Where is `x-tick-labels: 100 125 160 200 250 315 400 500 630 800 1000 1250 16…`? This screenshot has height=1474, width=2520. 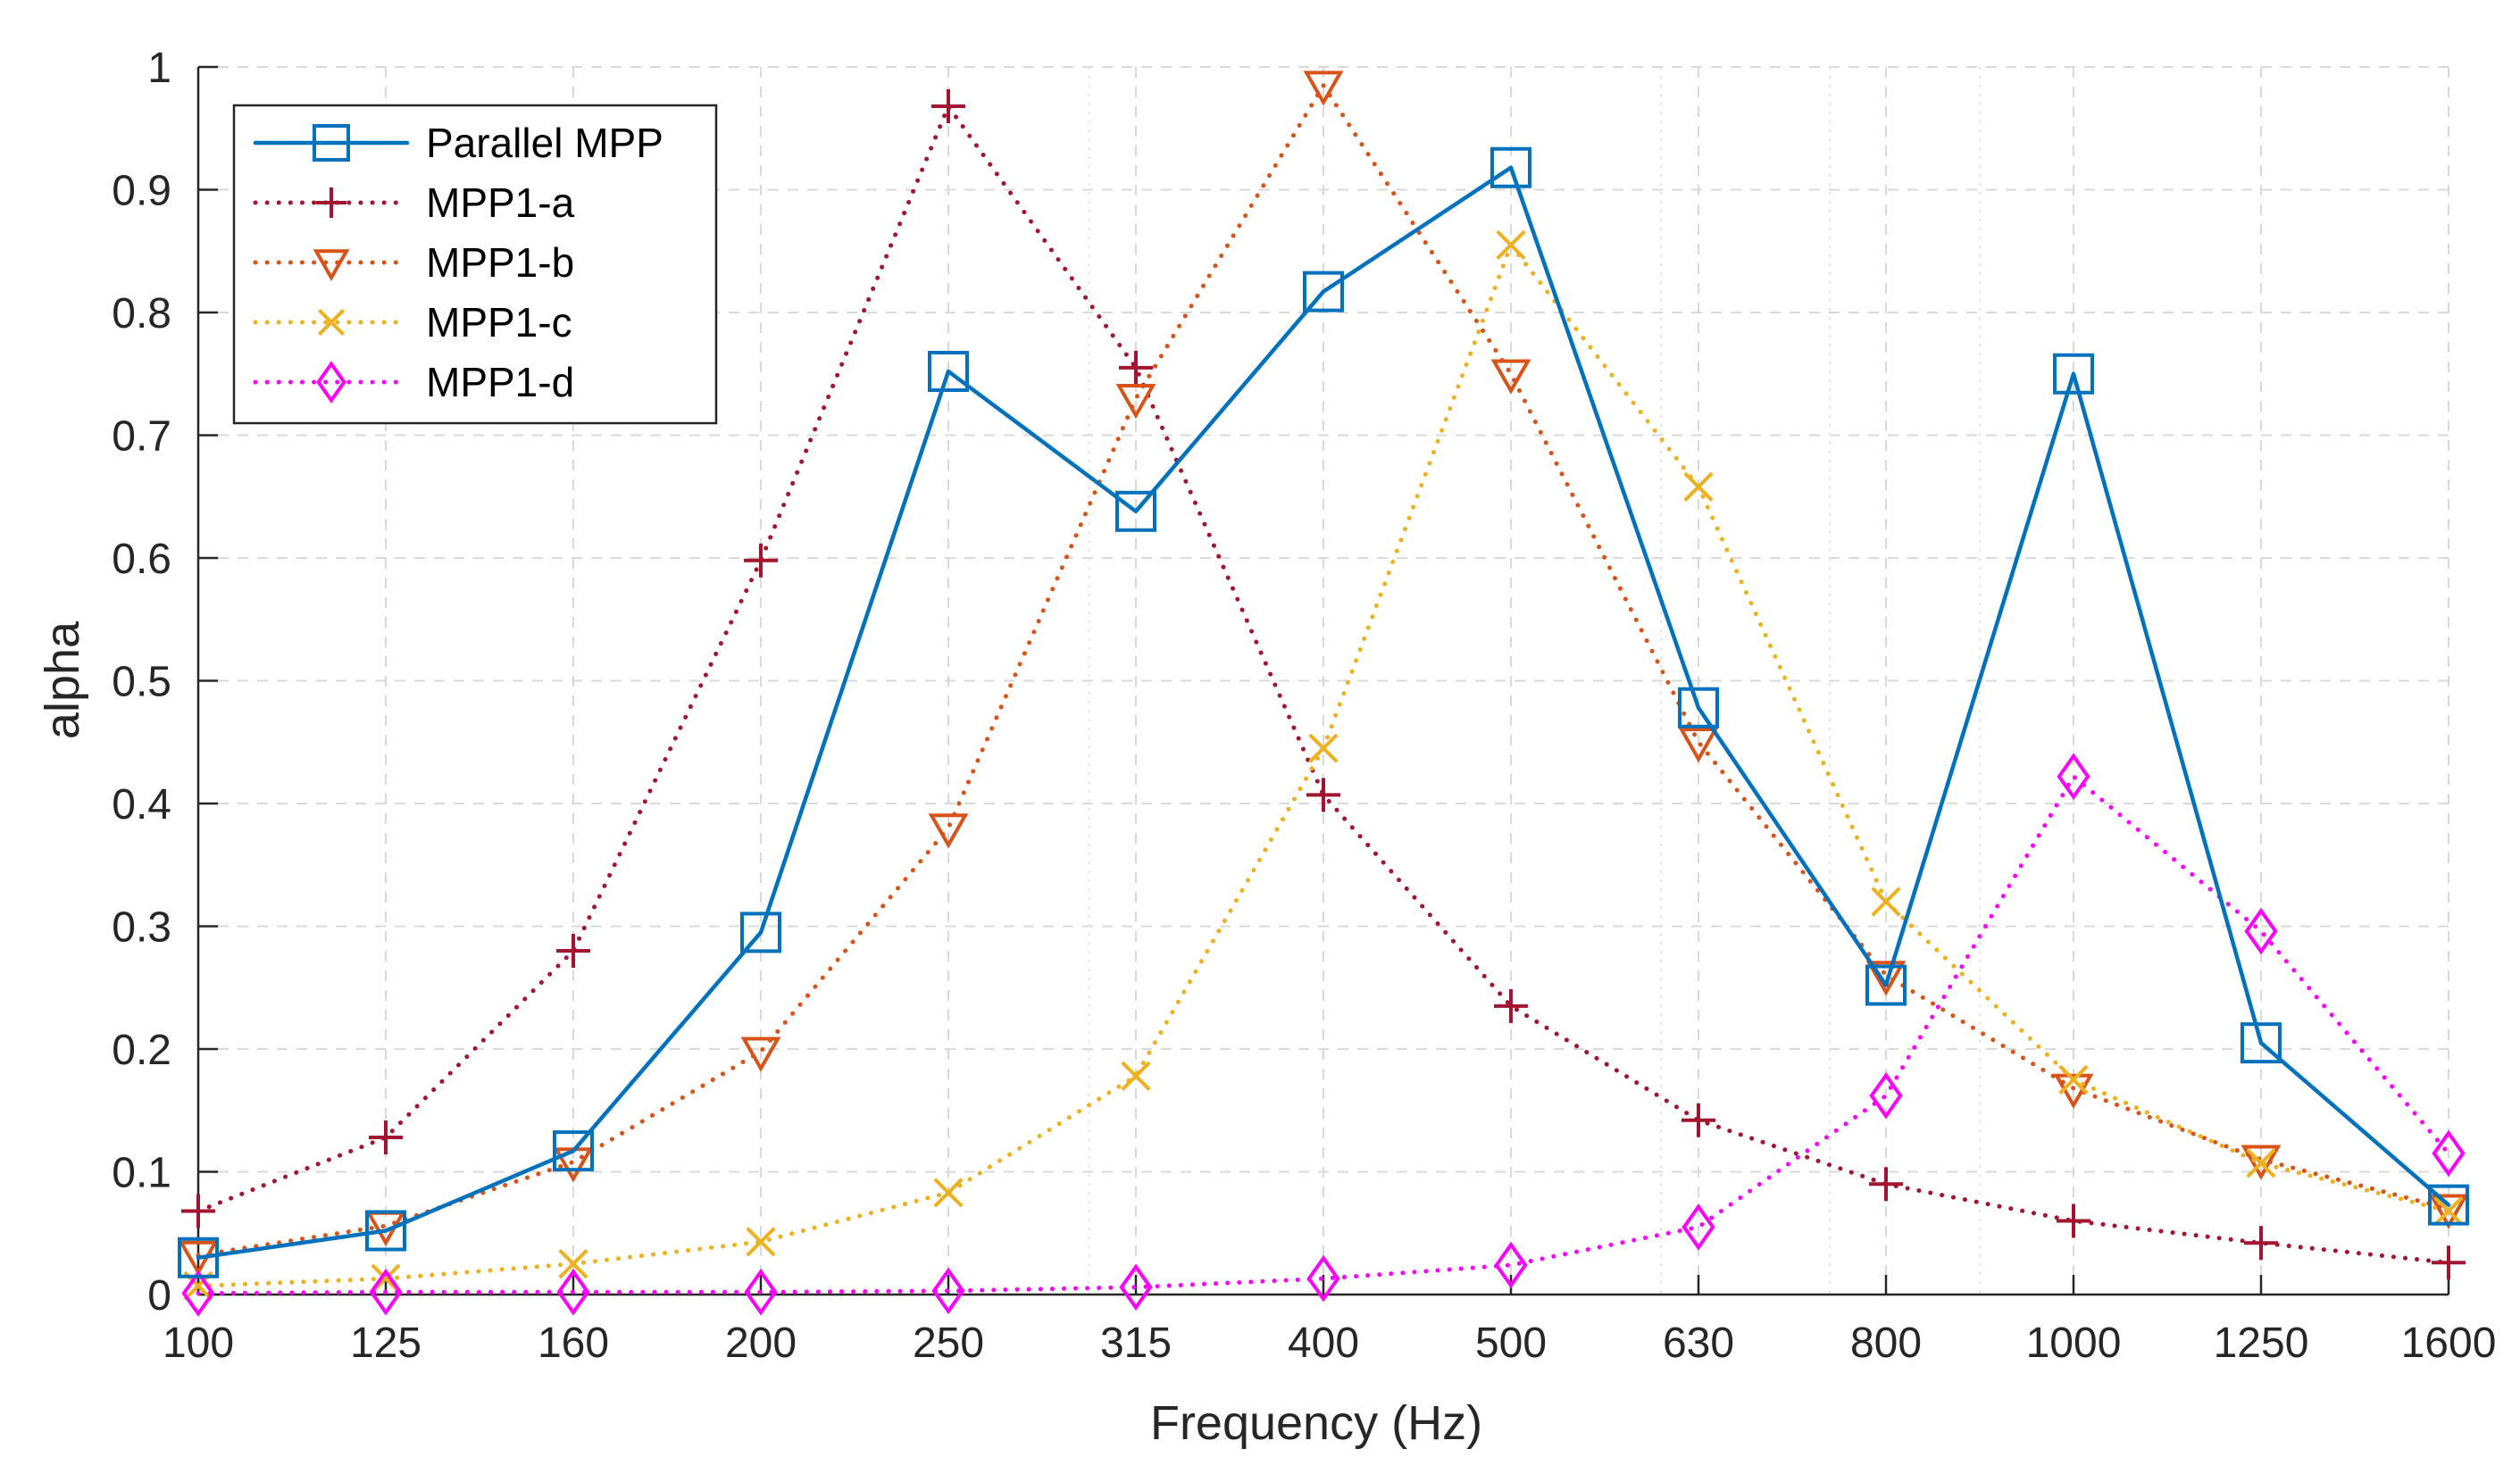
x-tick-labels: 100 125 160 200 250 315 400 500 630 800 1000 1250 16… is located at coordinates (1329, 1343).